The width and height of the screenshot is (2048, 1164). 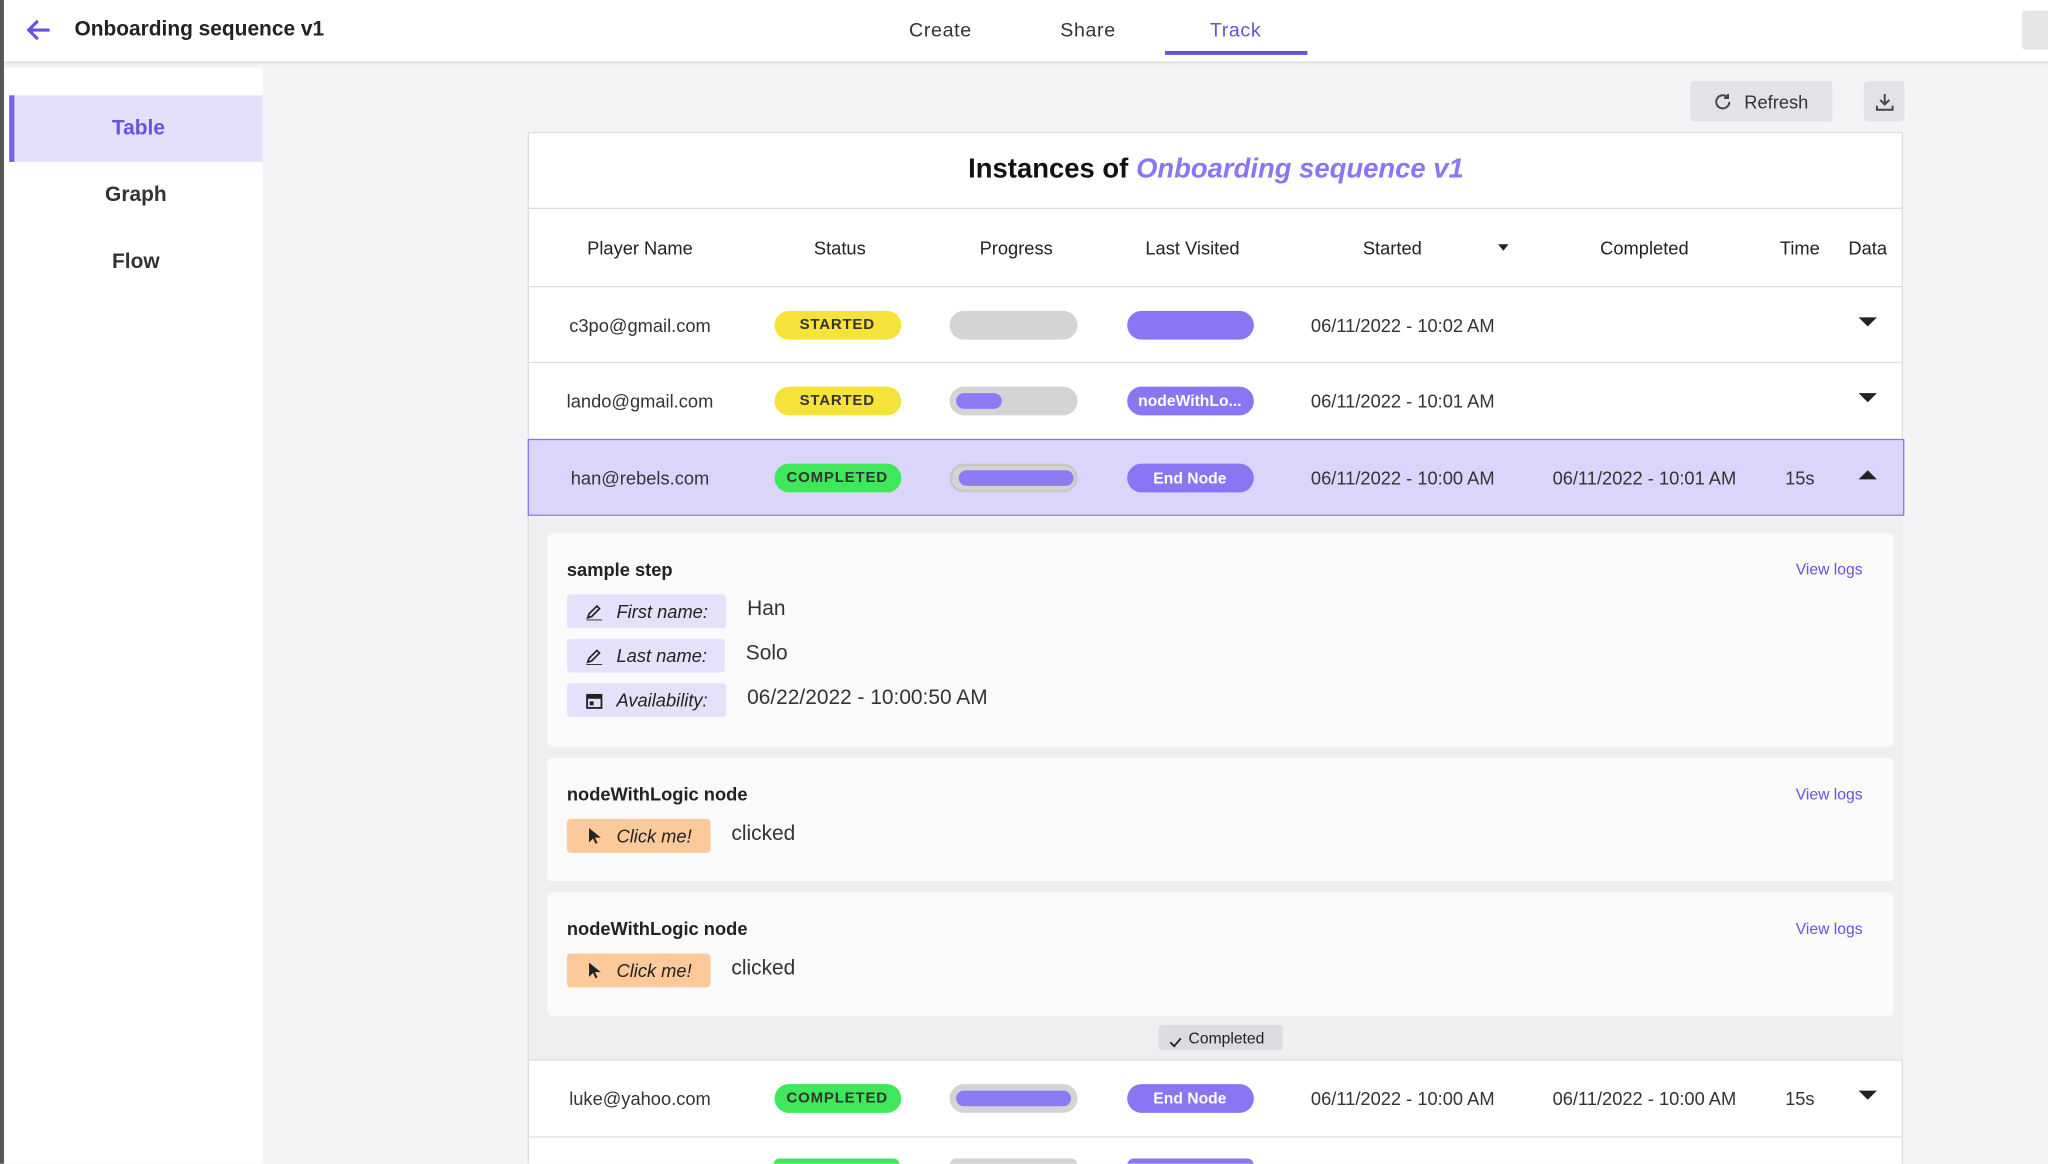 What do you see at coordinates (766, 608) in the screenshot?
I see `field-value: Han` at bounding box center [766, 608].